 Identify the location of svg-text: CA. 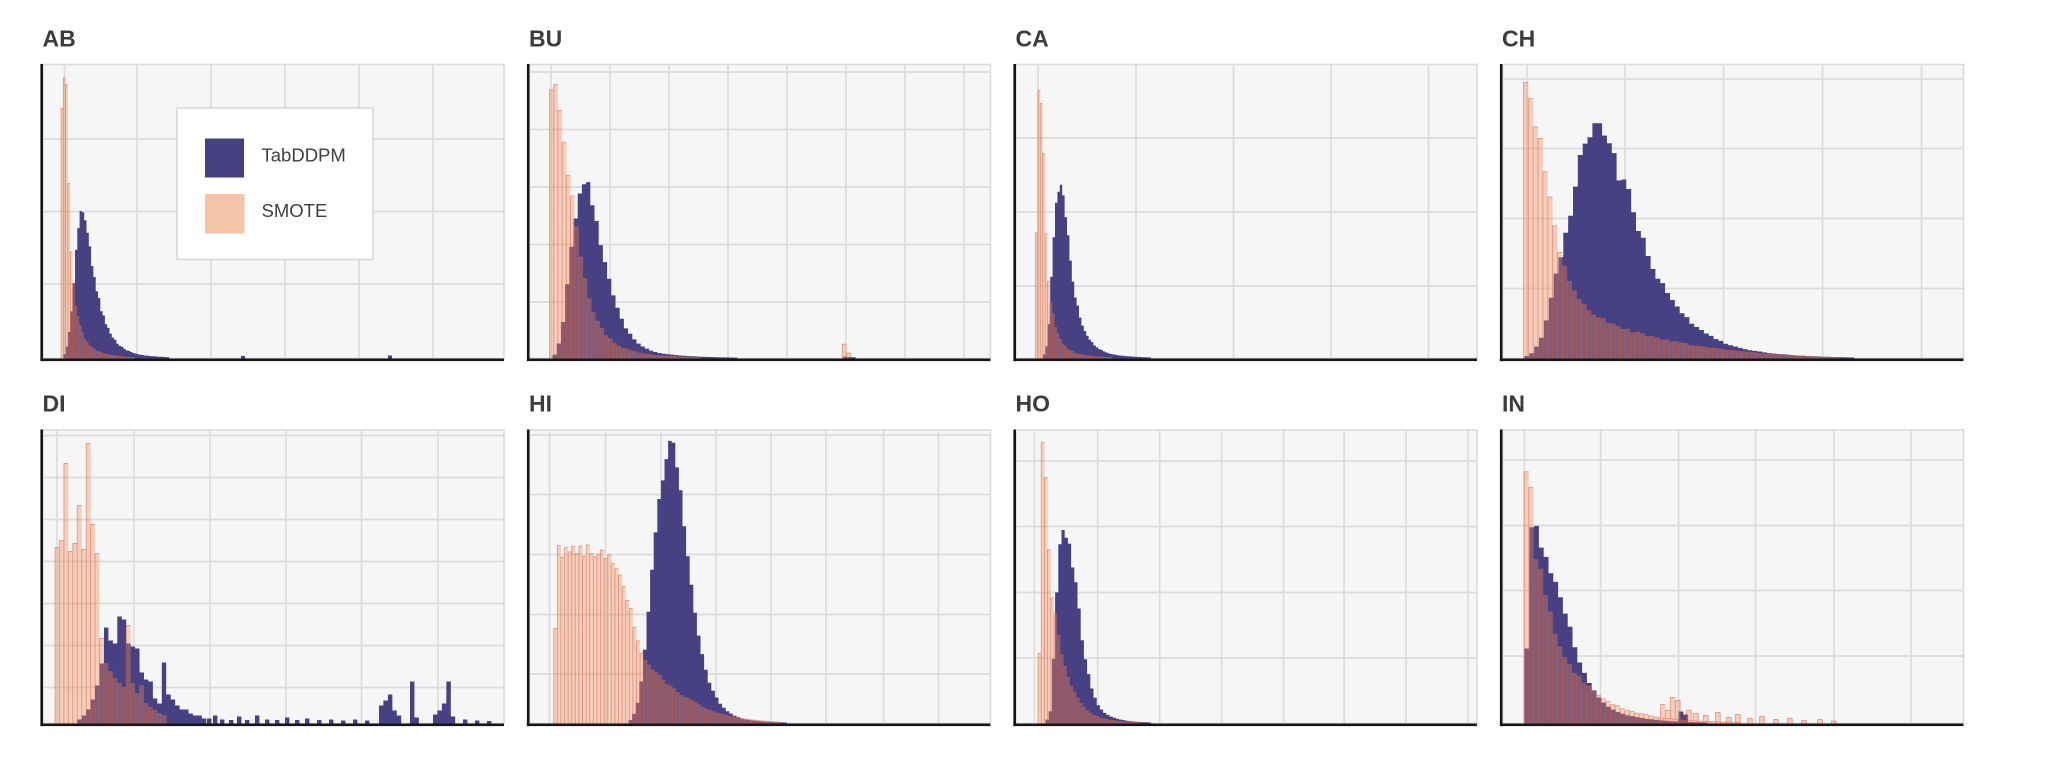
(1032, 39).